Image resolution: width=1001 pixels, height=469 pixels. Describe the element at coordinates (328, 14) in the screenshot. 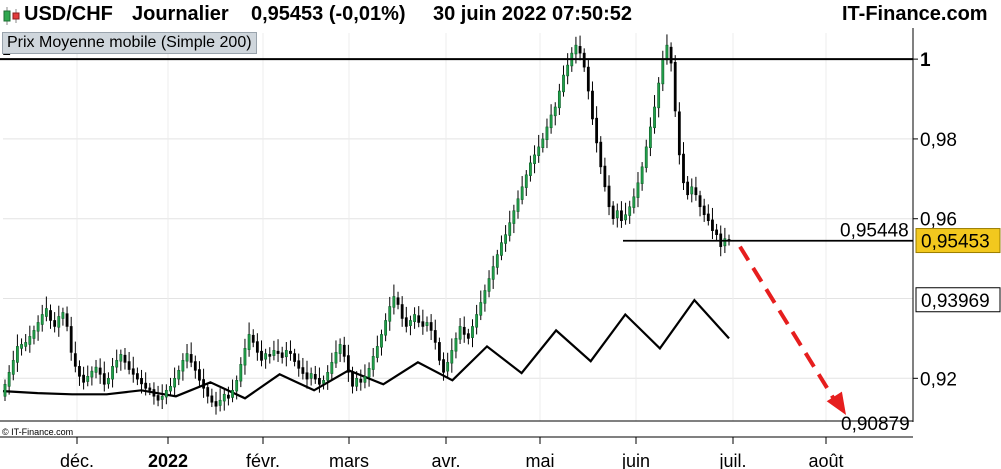

I see `quote-label: 0,95453 (-0,01%)` at that location.